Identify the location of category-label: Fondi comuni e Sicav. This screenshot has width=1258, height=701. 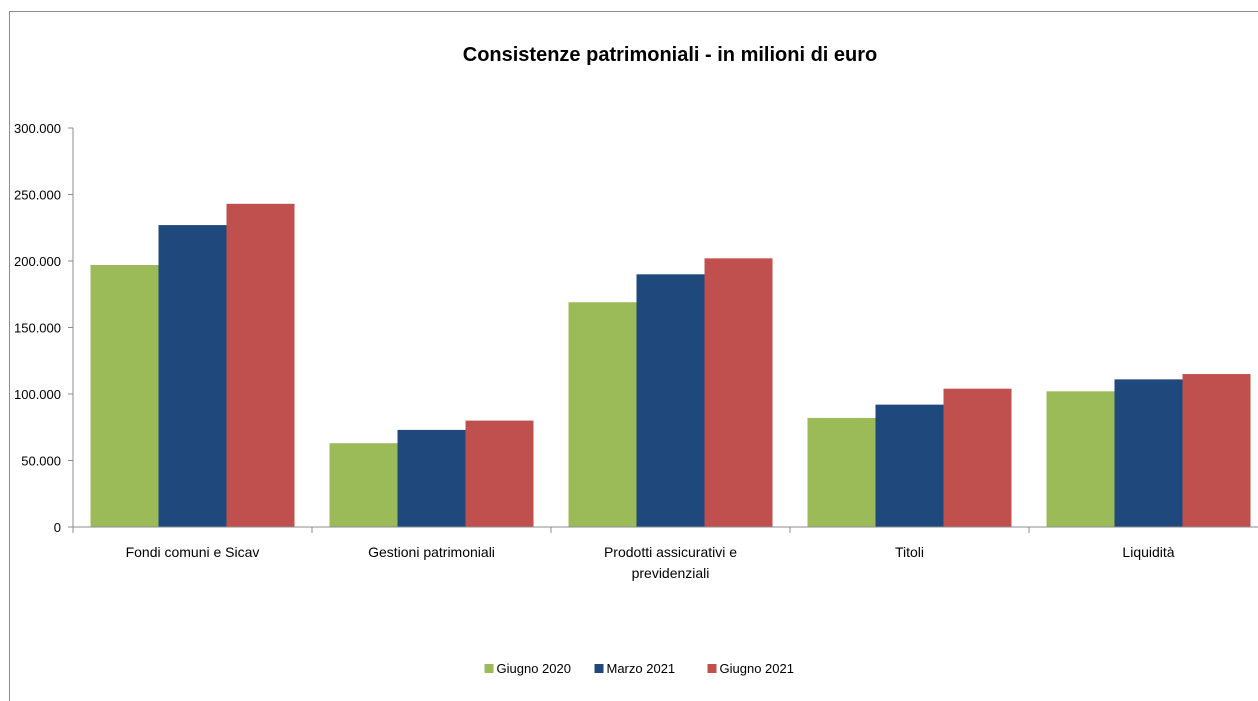
(193, 552).